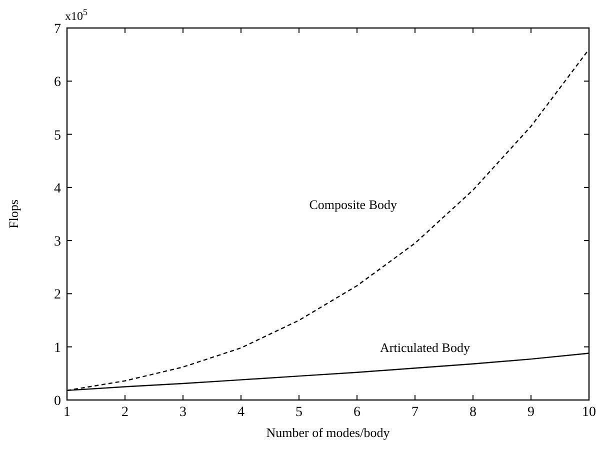  I want to click on x-tick-label: 7, so click(415, 412).